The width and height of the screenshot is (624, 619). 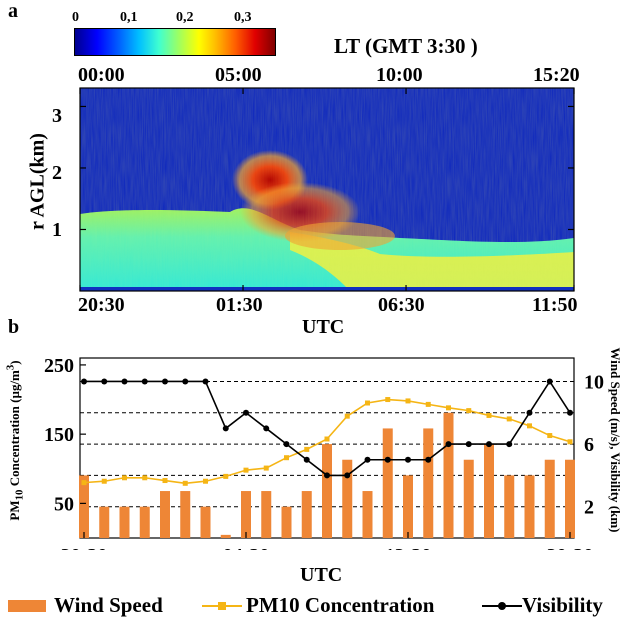 I want to click on panel-b-left-ylabel: PM10 Concentration (µg/m3), so click(x=15, y=440).